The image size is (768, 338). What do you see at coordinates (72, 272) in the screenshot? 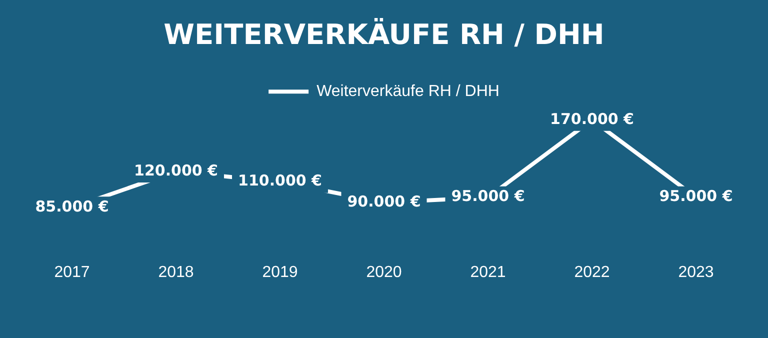
I see `x-tick-label: 2017` at bounding box center [72, 272].